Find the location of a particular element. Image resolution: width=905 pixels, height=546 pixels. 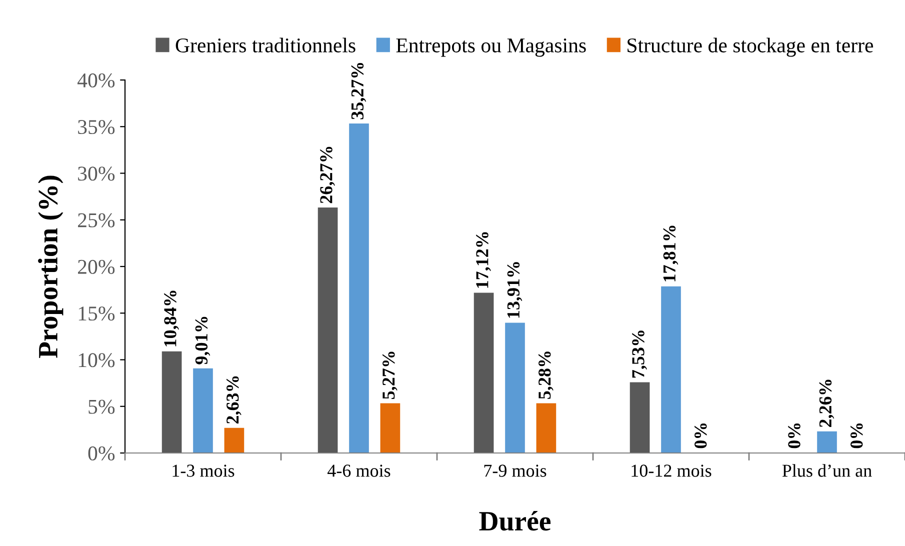

y-tick-label: 40% is located at coordinates (96, 80).